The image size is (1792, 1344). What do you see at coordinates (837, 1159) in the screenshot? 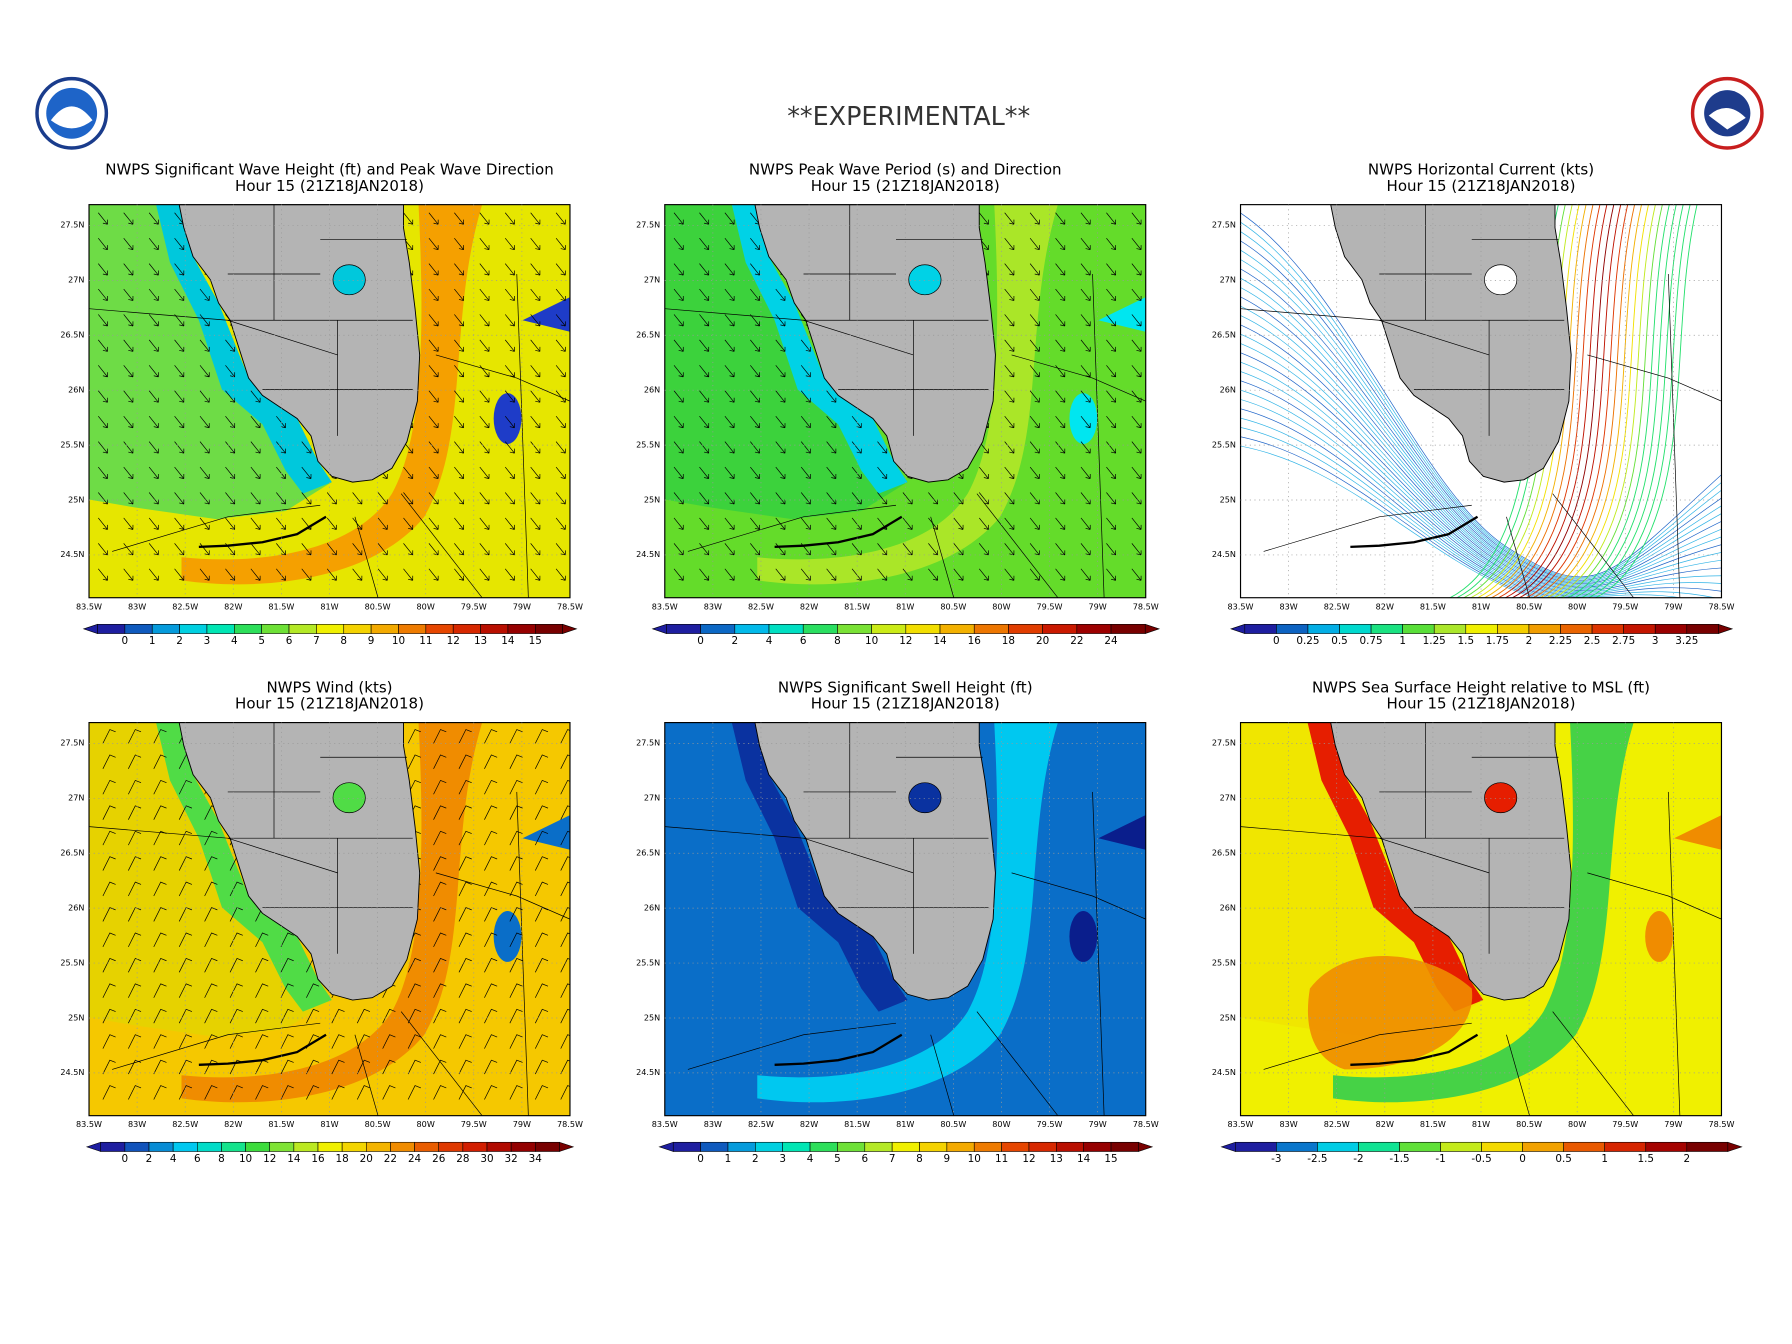
I see `colorbar-tick-label: 5` at bounding box center [837, 1159].